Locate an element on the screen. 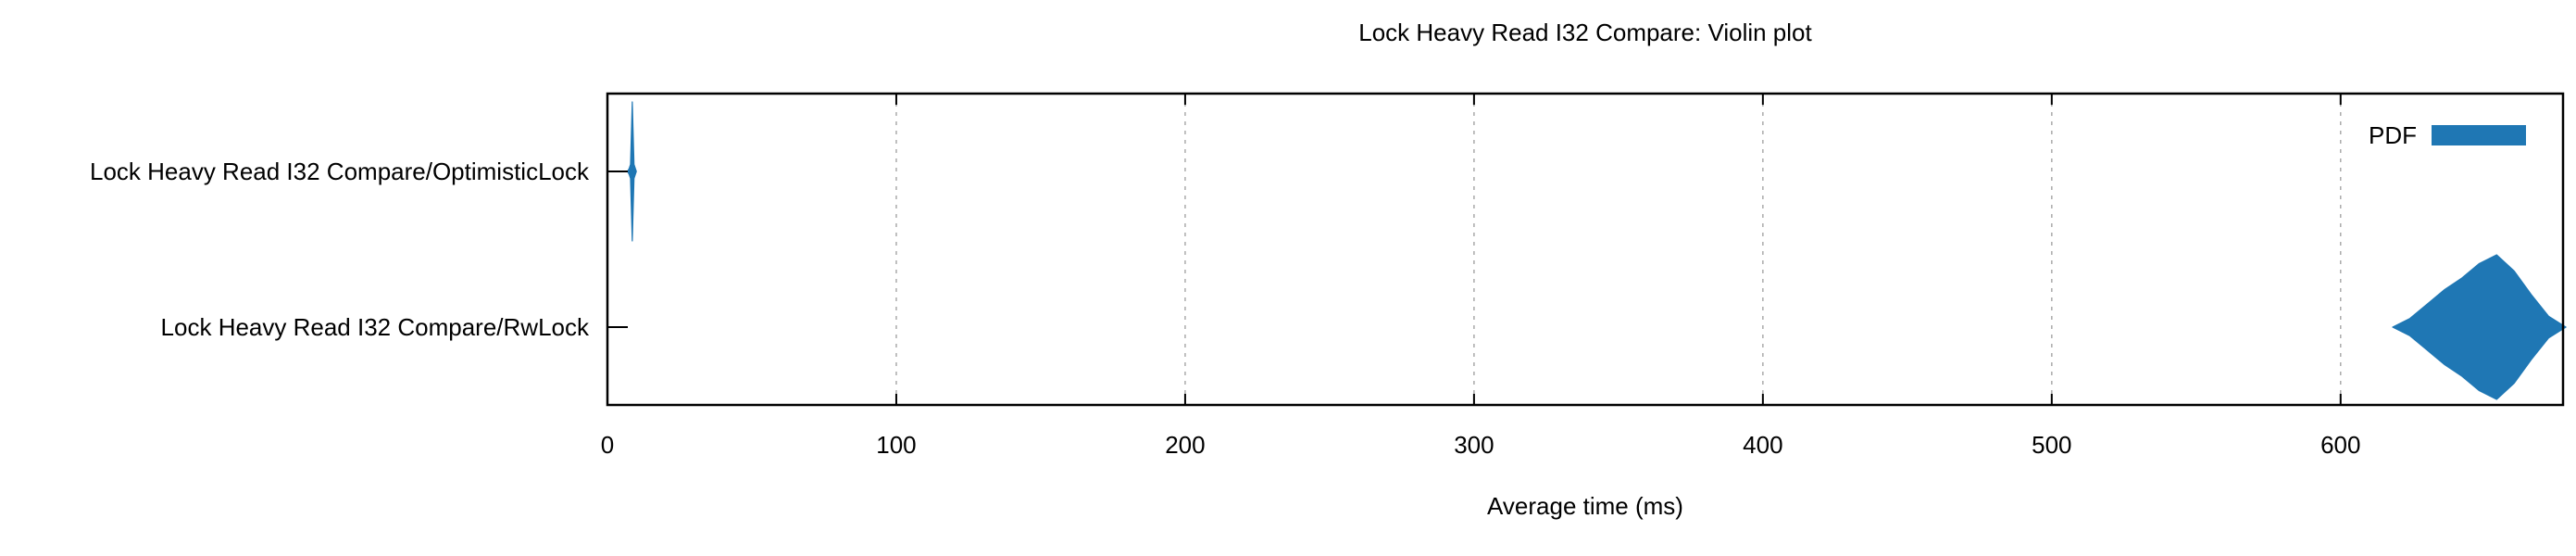  x-tick-label: 200 is located at coordinates (1185, 445).